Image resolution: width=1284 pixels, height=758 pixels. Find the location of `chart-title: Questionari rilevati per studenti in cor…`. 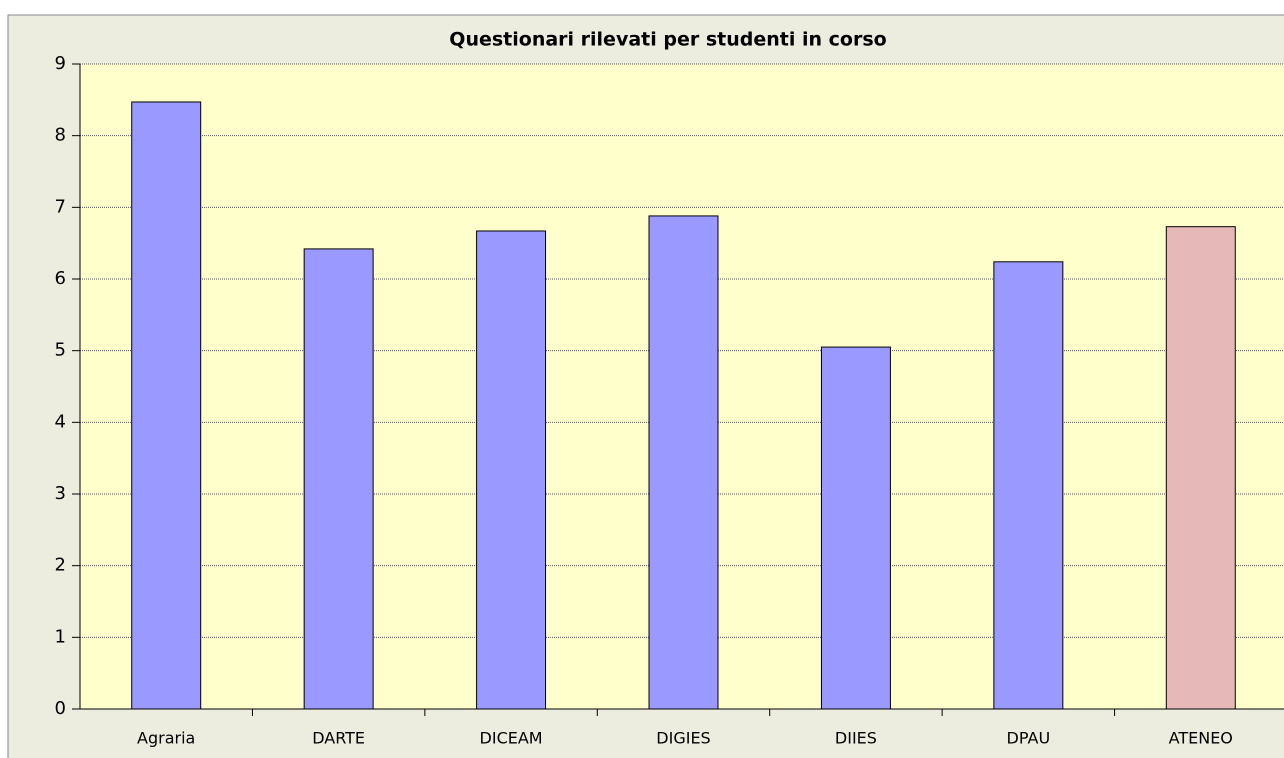

chart-title: Questionari rilevati per studenti in cor… is located at coordinates (667, 40).